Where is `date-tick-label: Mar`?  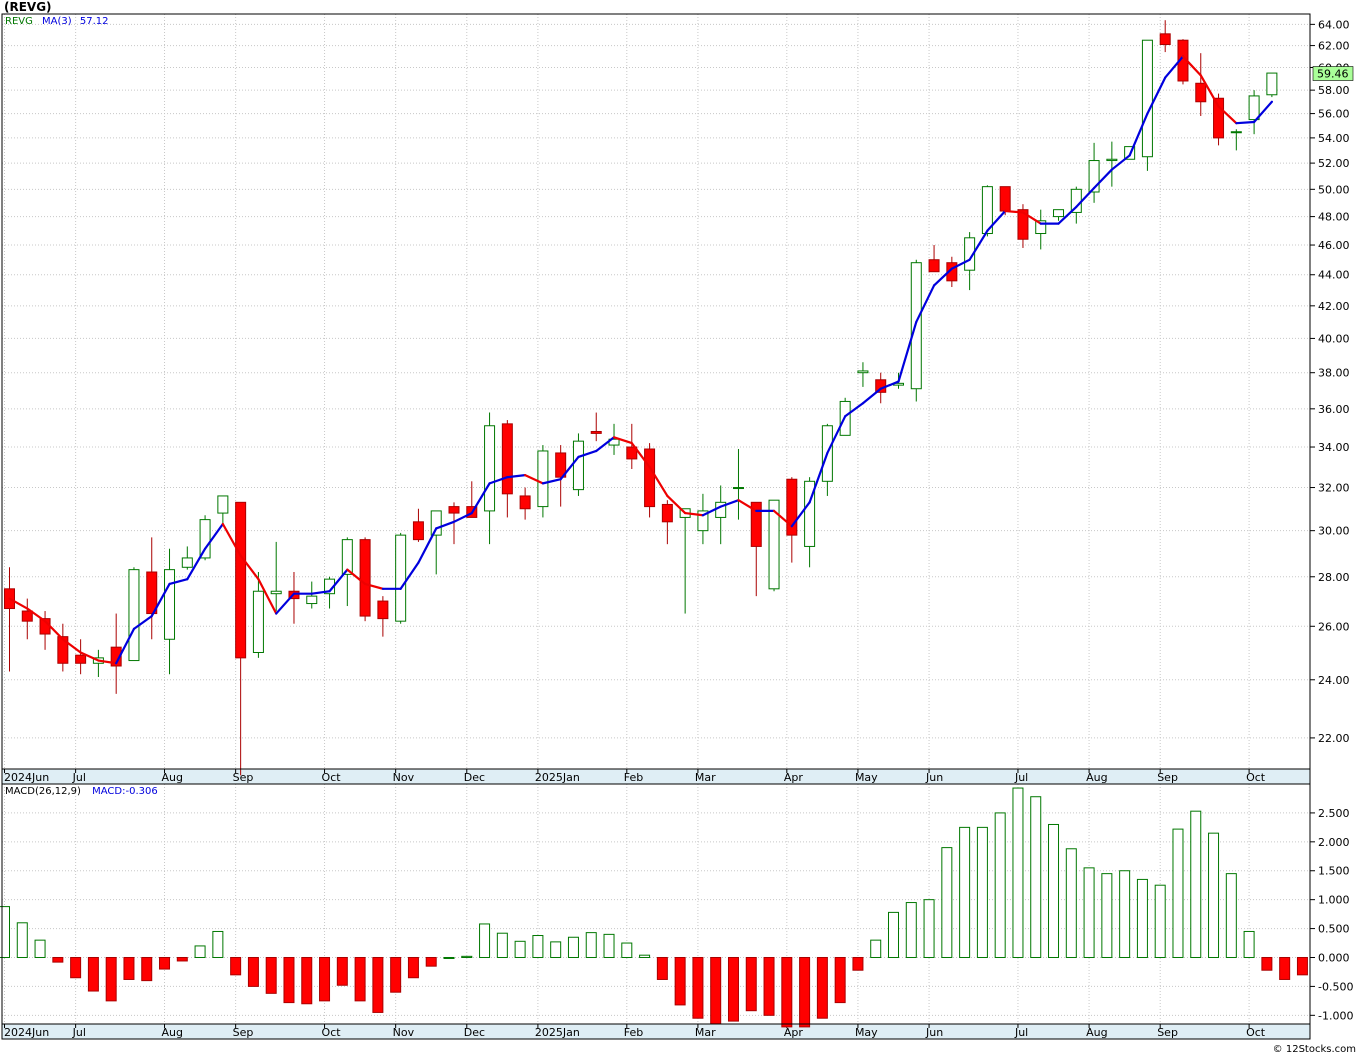
date-tick-label: Mar is located at coordinates (705, 777).